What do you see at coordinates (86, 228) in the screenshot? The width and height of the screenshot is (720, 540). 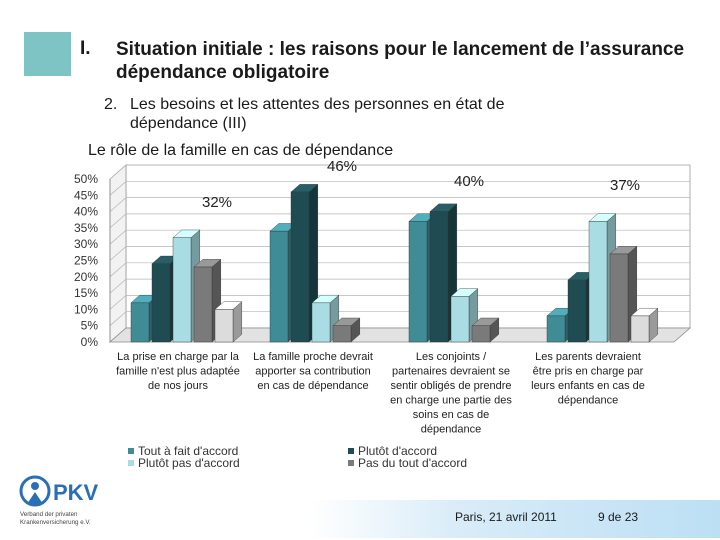 I see `y-tick-label: 35%` at bounding box center [86, 228].